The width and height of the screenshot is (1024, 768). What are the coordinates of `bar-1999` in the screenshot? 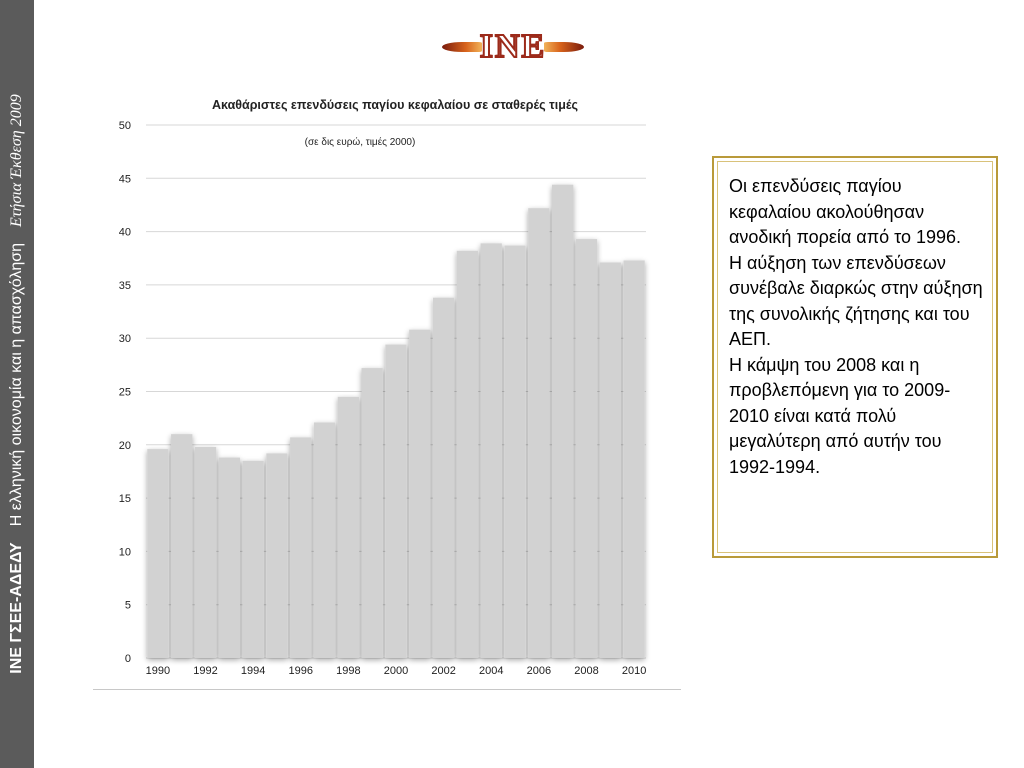 It's located at (372, 513).